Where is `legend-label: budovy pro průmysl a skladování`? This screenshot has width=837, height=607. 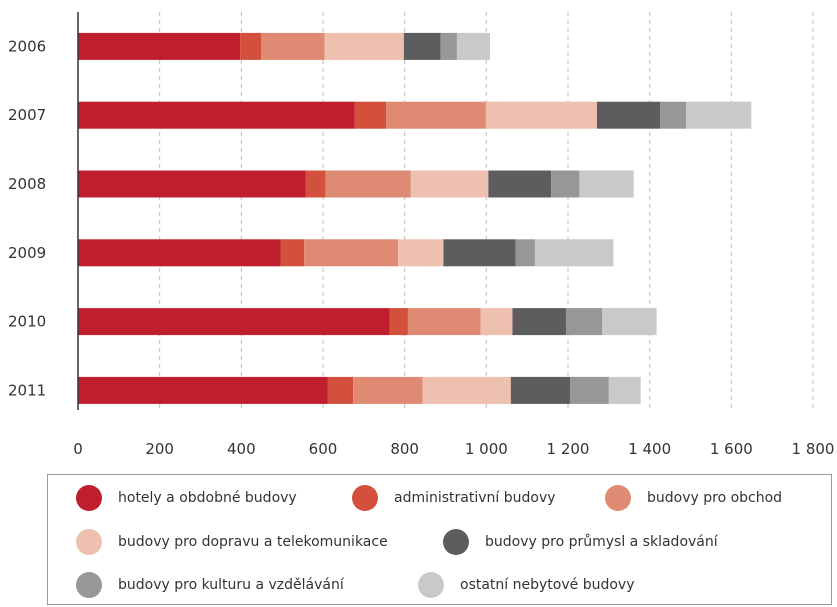 legend-label: budovy pro průmysl a skladování is located at coordinates (601, 542).